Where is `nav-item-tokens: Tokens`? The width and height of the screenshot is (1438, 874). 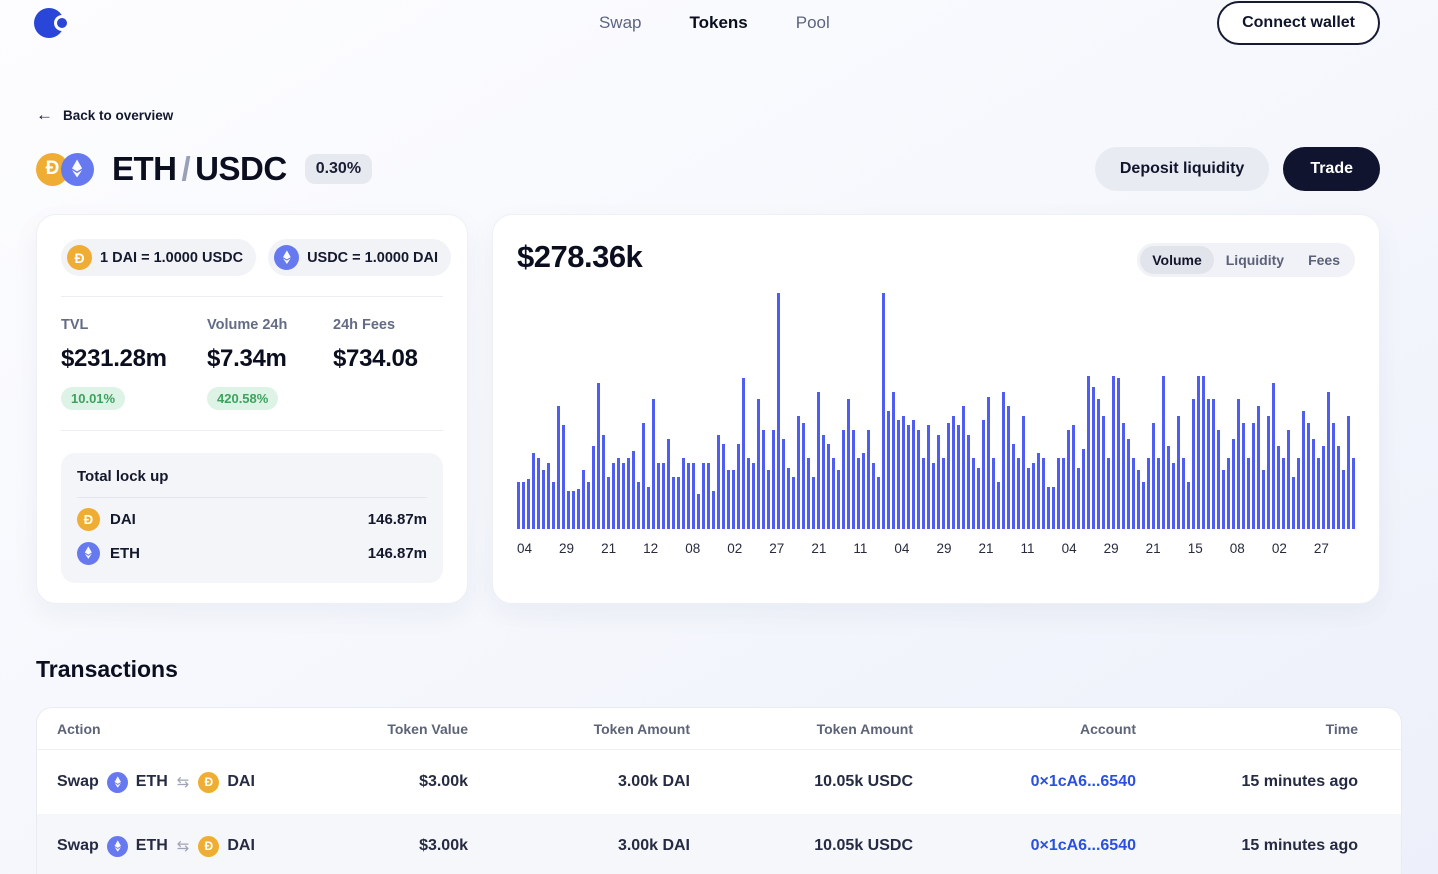
nav-item-tokens: Tokens is located at coordinates (718, 22).